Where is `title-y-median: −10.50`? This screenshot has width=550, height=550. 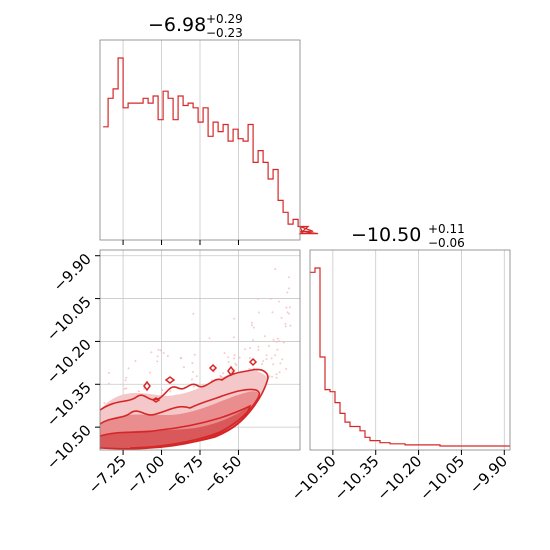 title-y-median: −10.50 is located at coordinates (386, 235).